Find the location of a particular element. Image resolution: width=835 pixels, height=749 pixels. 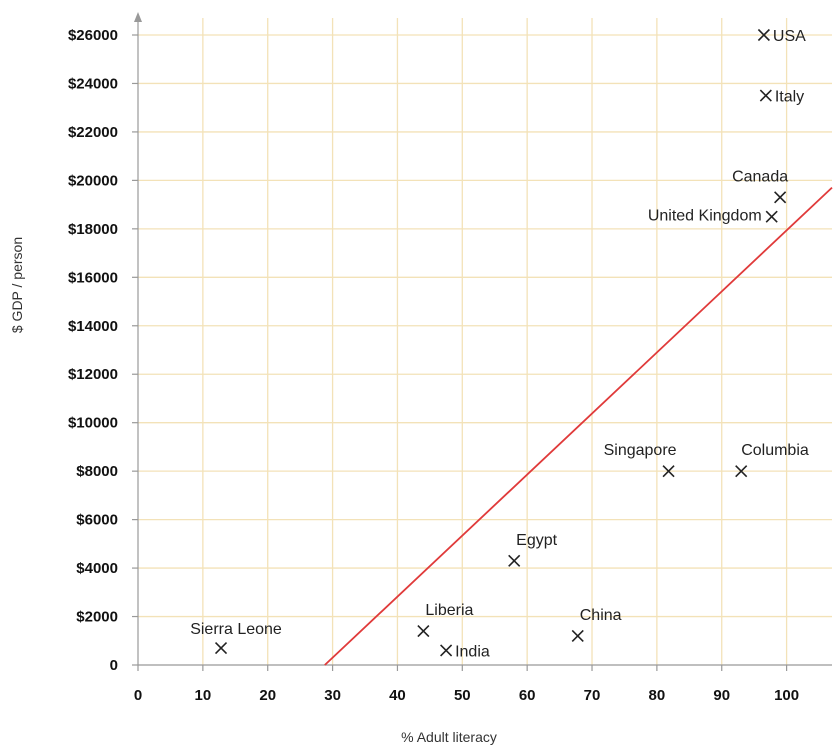

y-tick-label: $18000 is located at coordinates (93, 229).